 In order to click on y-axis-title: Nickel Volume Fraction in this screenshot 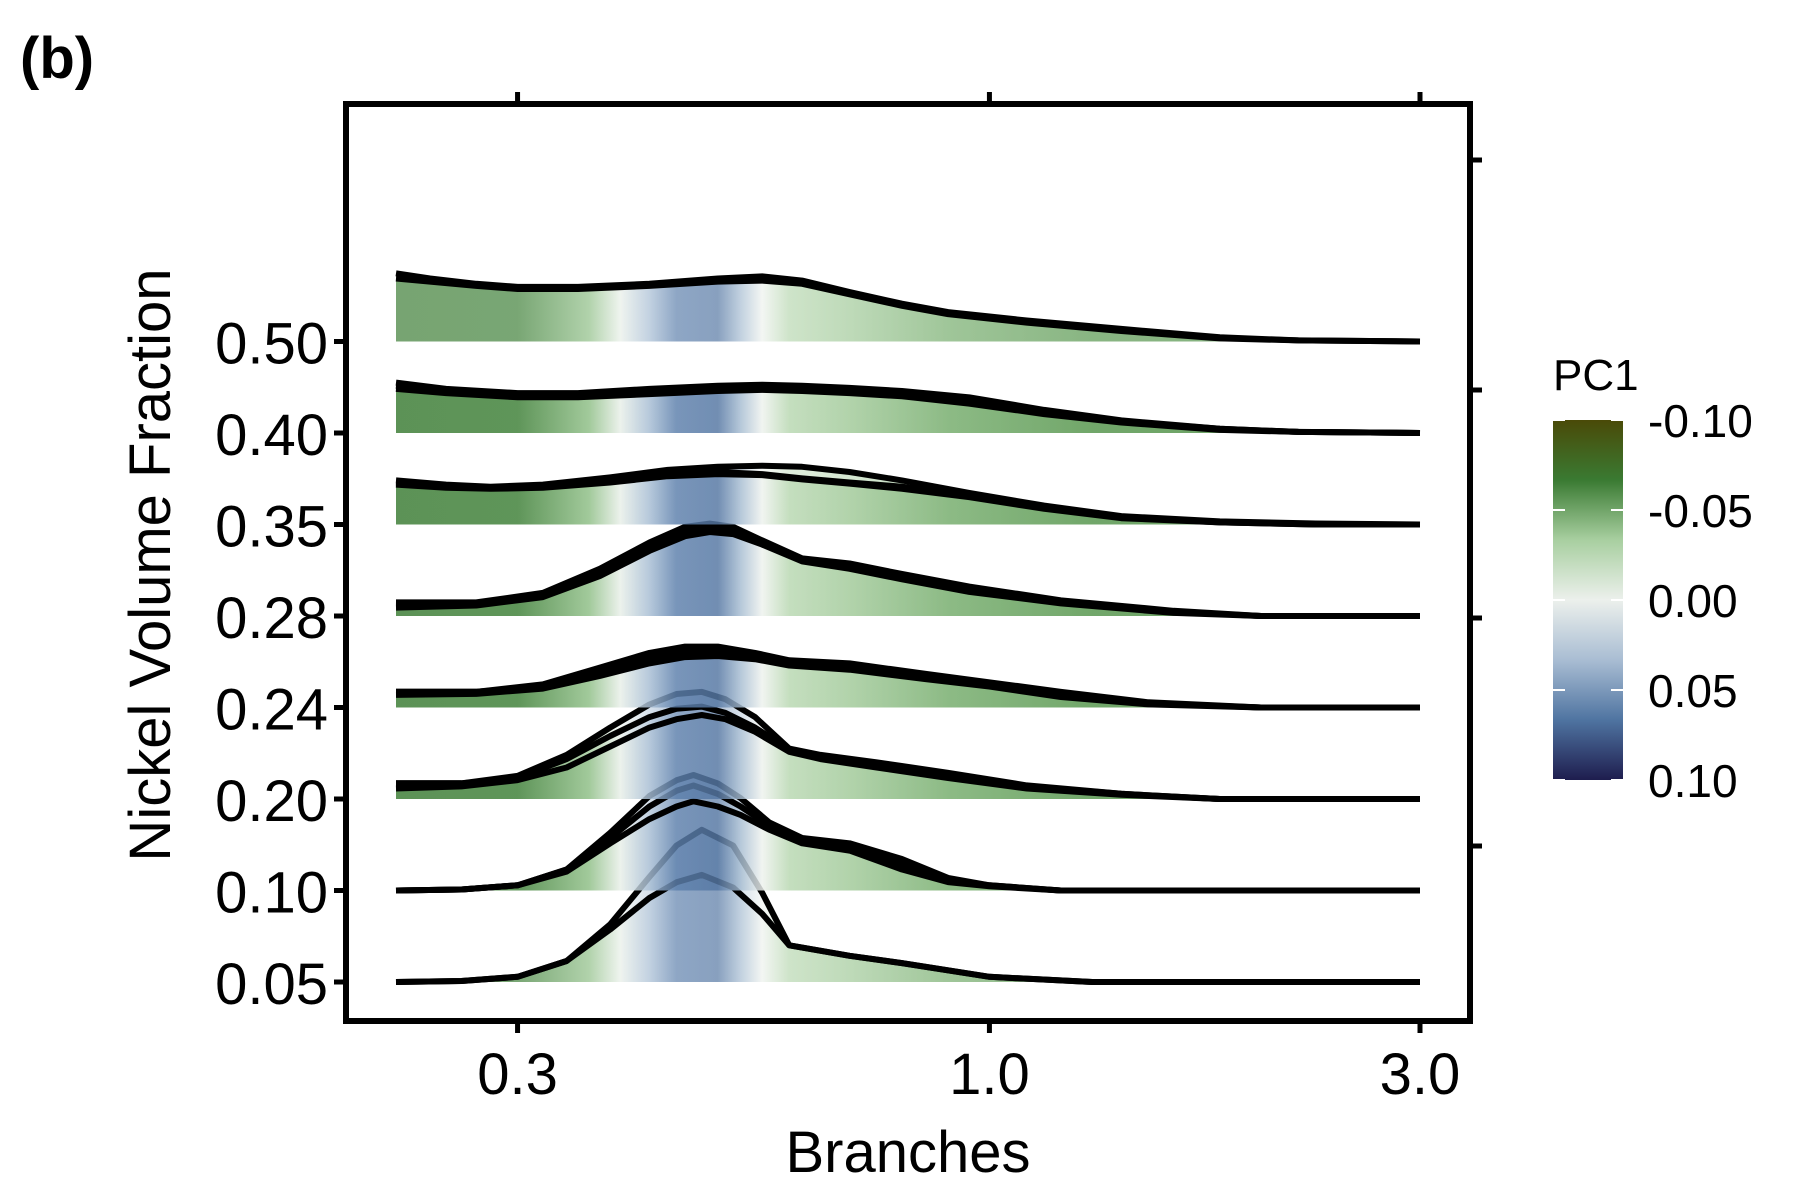, I will do `click(150, 564)`.